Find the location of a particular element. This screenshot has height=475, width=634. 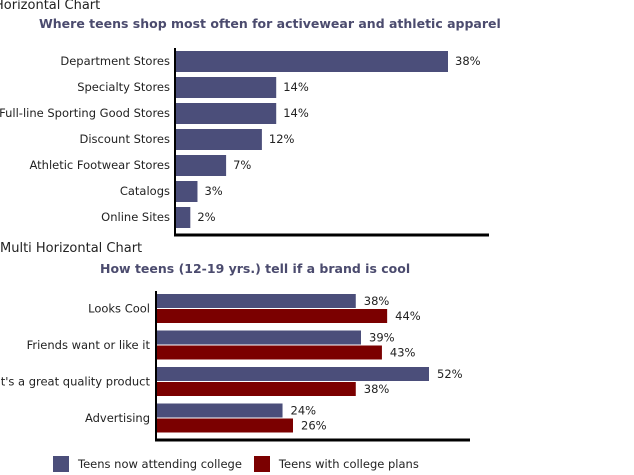

chart2-value-label: 43% is located at coordinates (403, 353).